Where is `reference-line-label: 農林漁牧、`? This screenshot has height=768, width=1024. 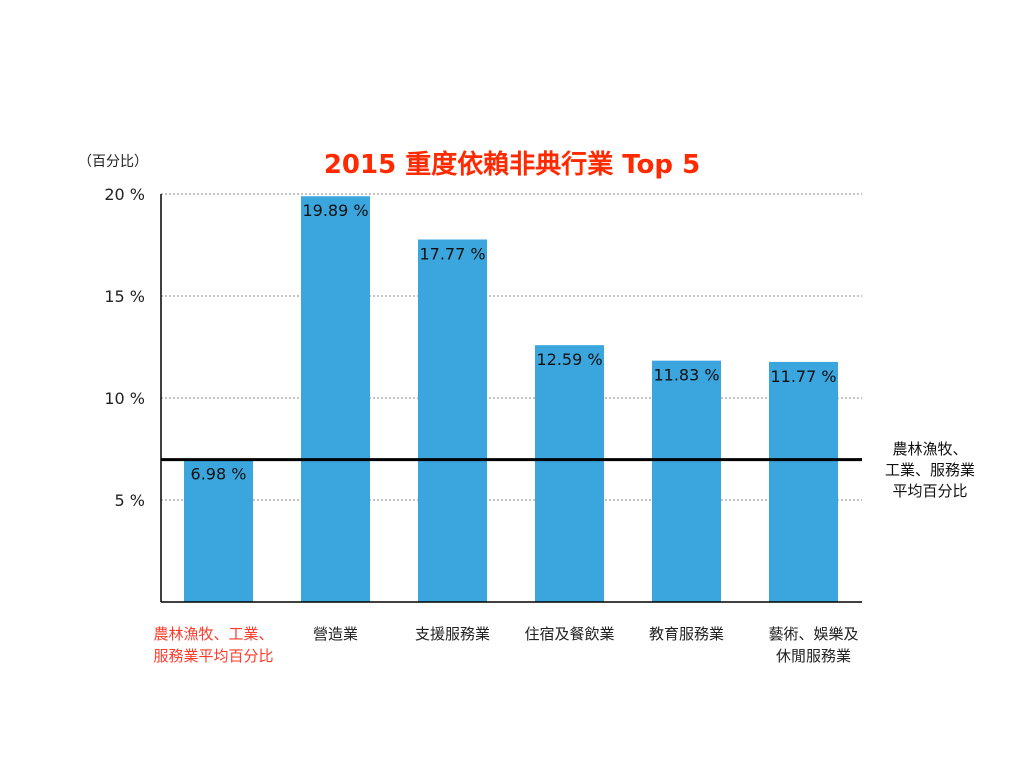 reference-line-label: 農林漁牧、 is located at coordinates (929, 449).